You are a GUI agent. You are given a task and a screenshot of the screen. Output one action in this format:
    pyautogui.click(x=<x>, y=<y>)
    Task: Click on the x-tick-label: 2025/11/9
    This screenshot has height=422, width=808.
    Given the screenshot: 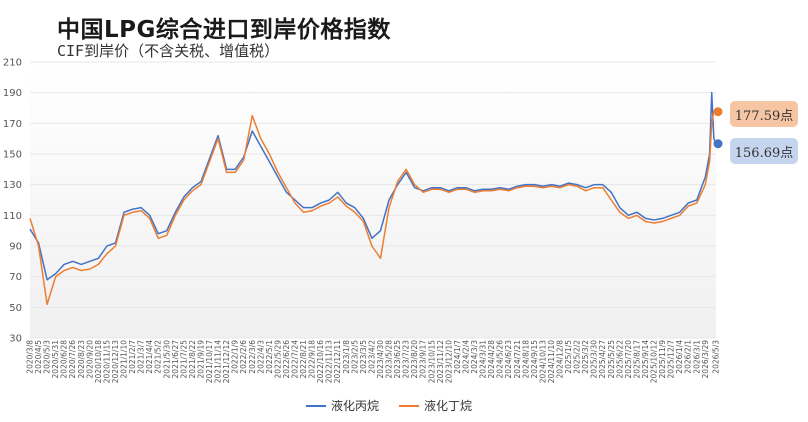 What is the action you would take?
    pyautogui.click(x=662, y=359)
    